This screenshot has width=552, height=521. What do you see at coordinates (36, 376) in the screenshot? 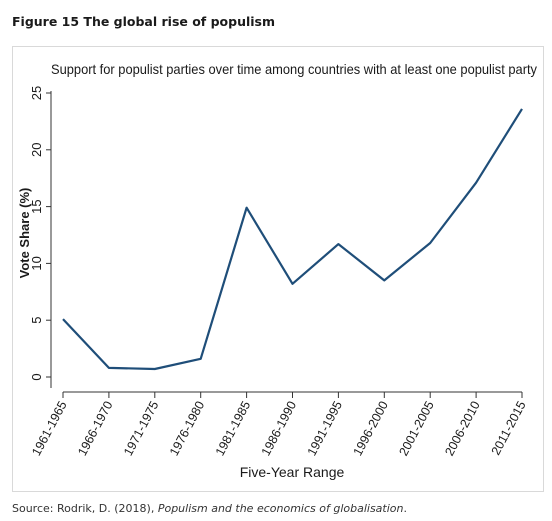
I see `y-tick-label: 0` at bounding box center [36, 376].